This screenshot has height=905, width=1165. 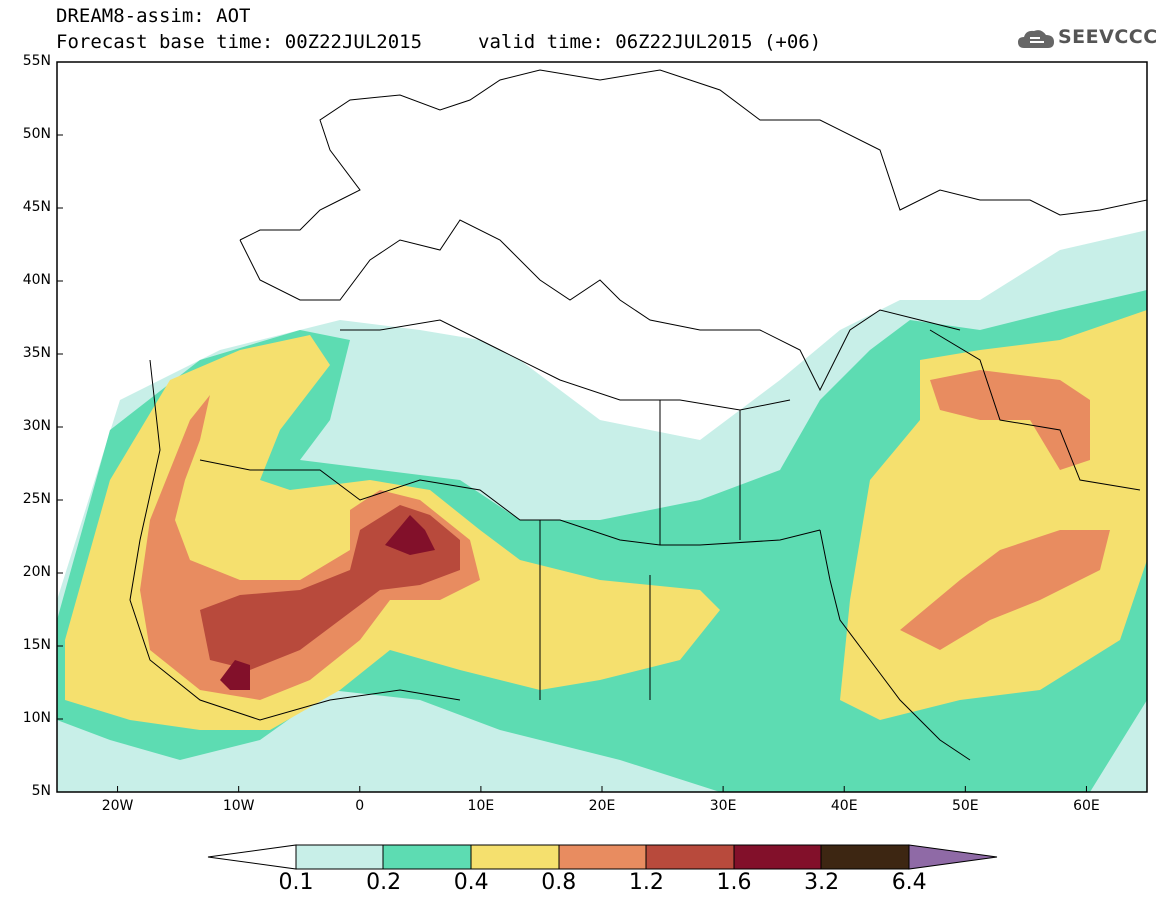 I want to click on lon-label-0: 0, so click(x=360, y=806).